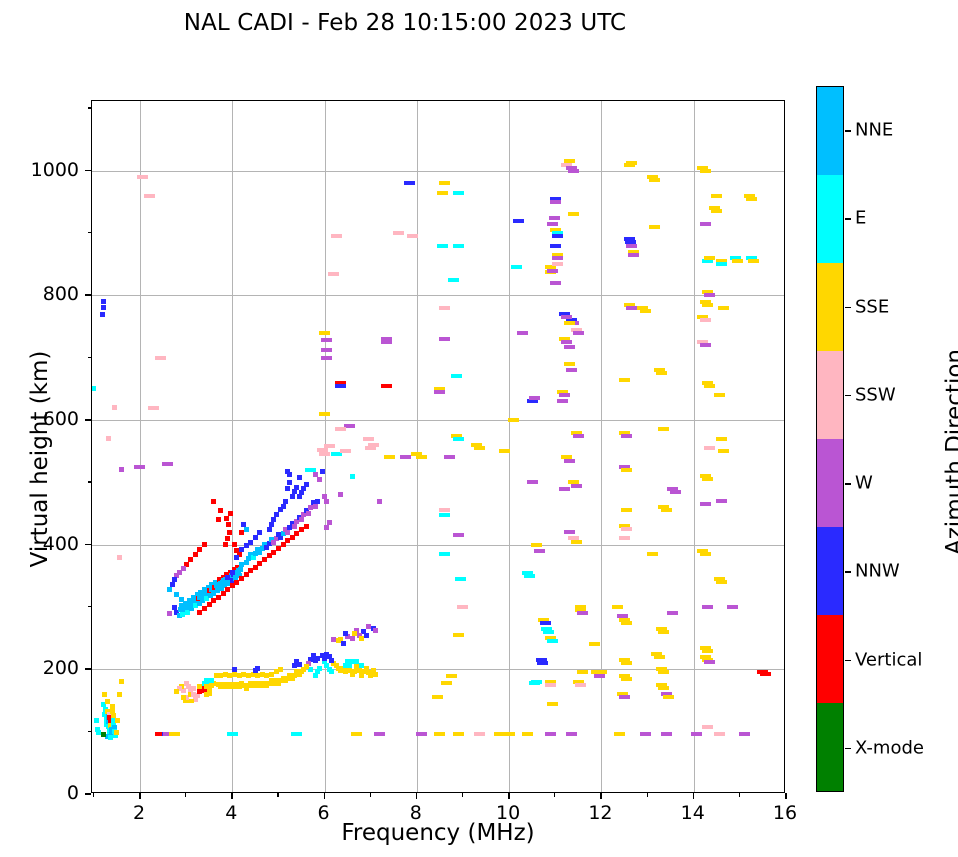  Describe the element at coordinates (231, 813) in the screenshot. I see `x-tick-label: 4` at that location.